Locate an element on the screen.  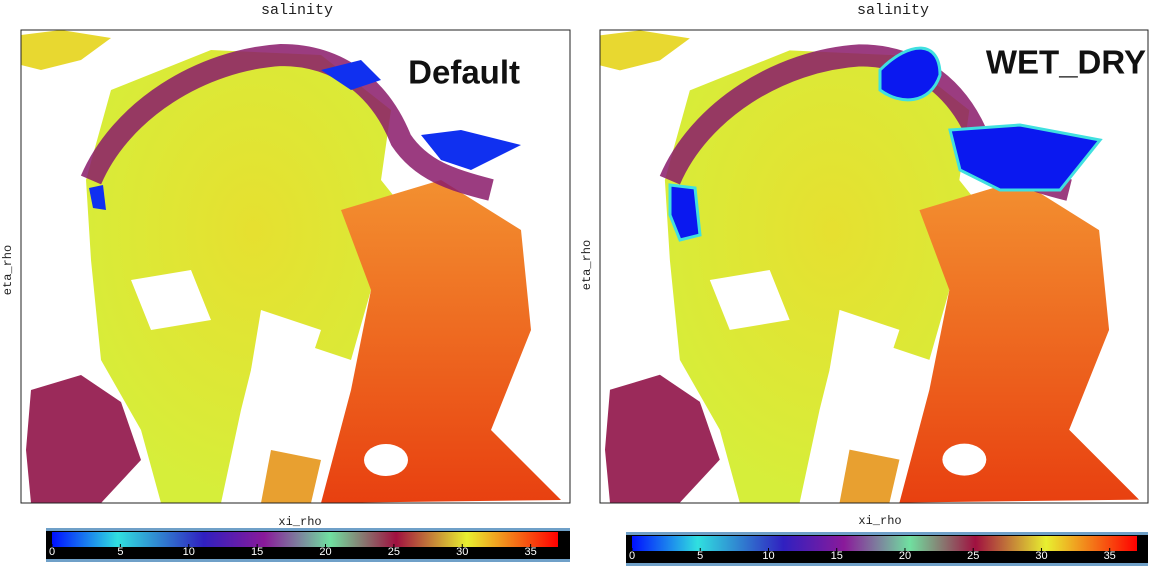
annotation: Default is located at coordinates (464, 72).